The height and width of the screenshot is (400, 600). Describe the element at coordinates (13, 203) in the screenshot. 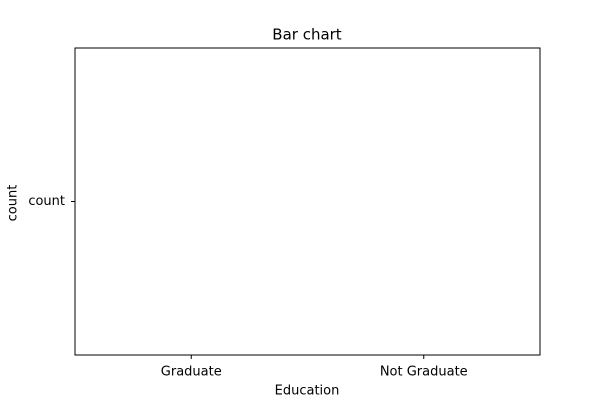

I see `y-axis-label: count` at that location.